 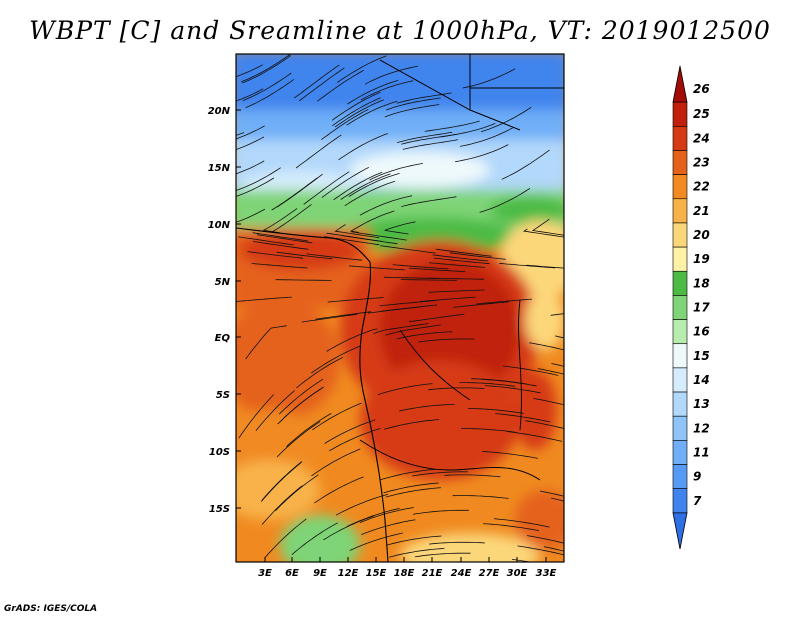 What do you see at coordinates (432, 573) in the screenshot?
I see `lon-label: 21E` at bounding box center [432, 573].